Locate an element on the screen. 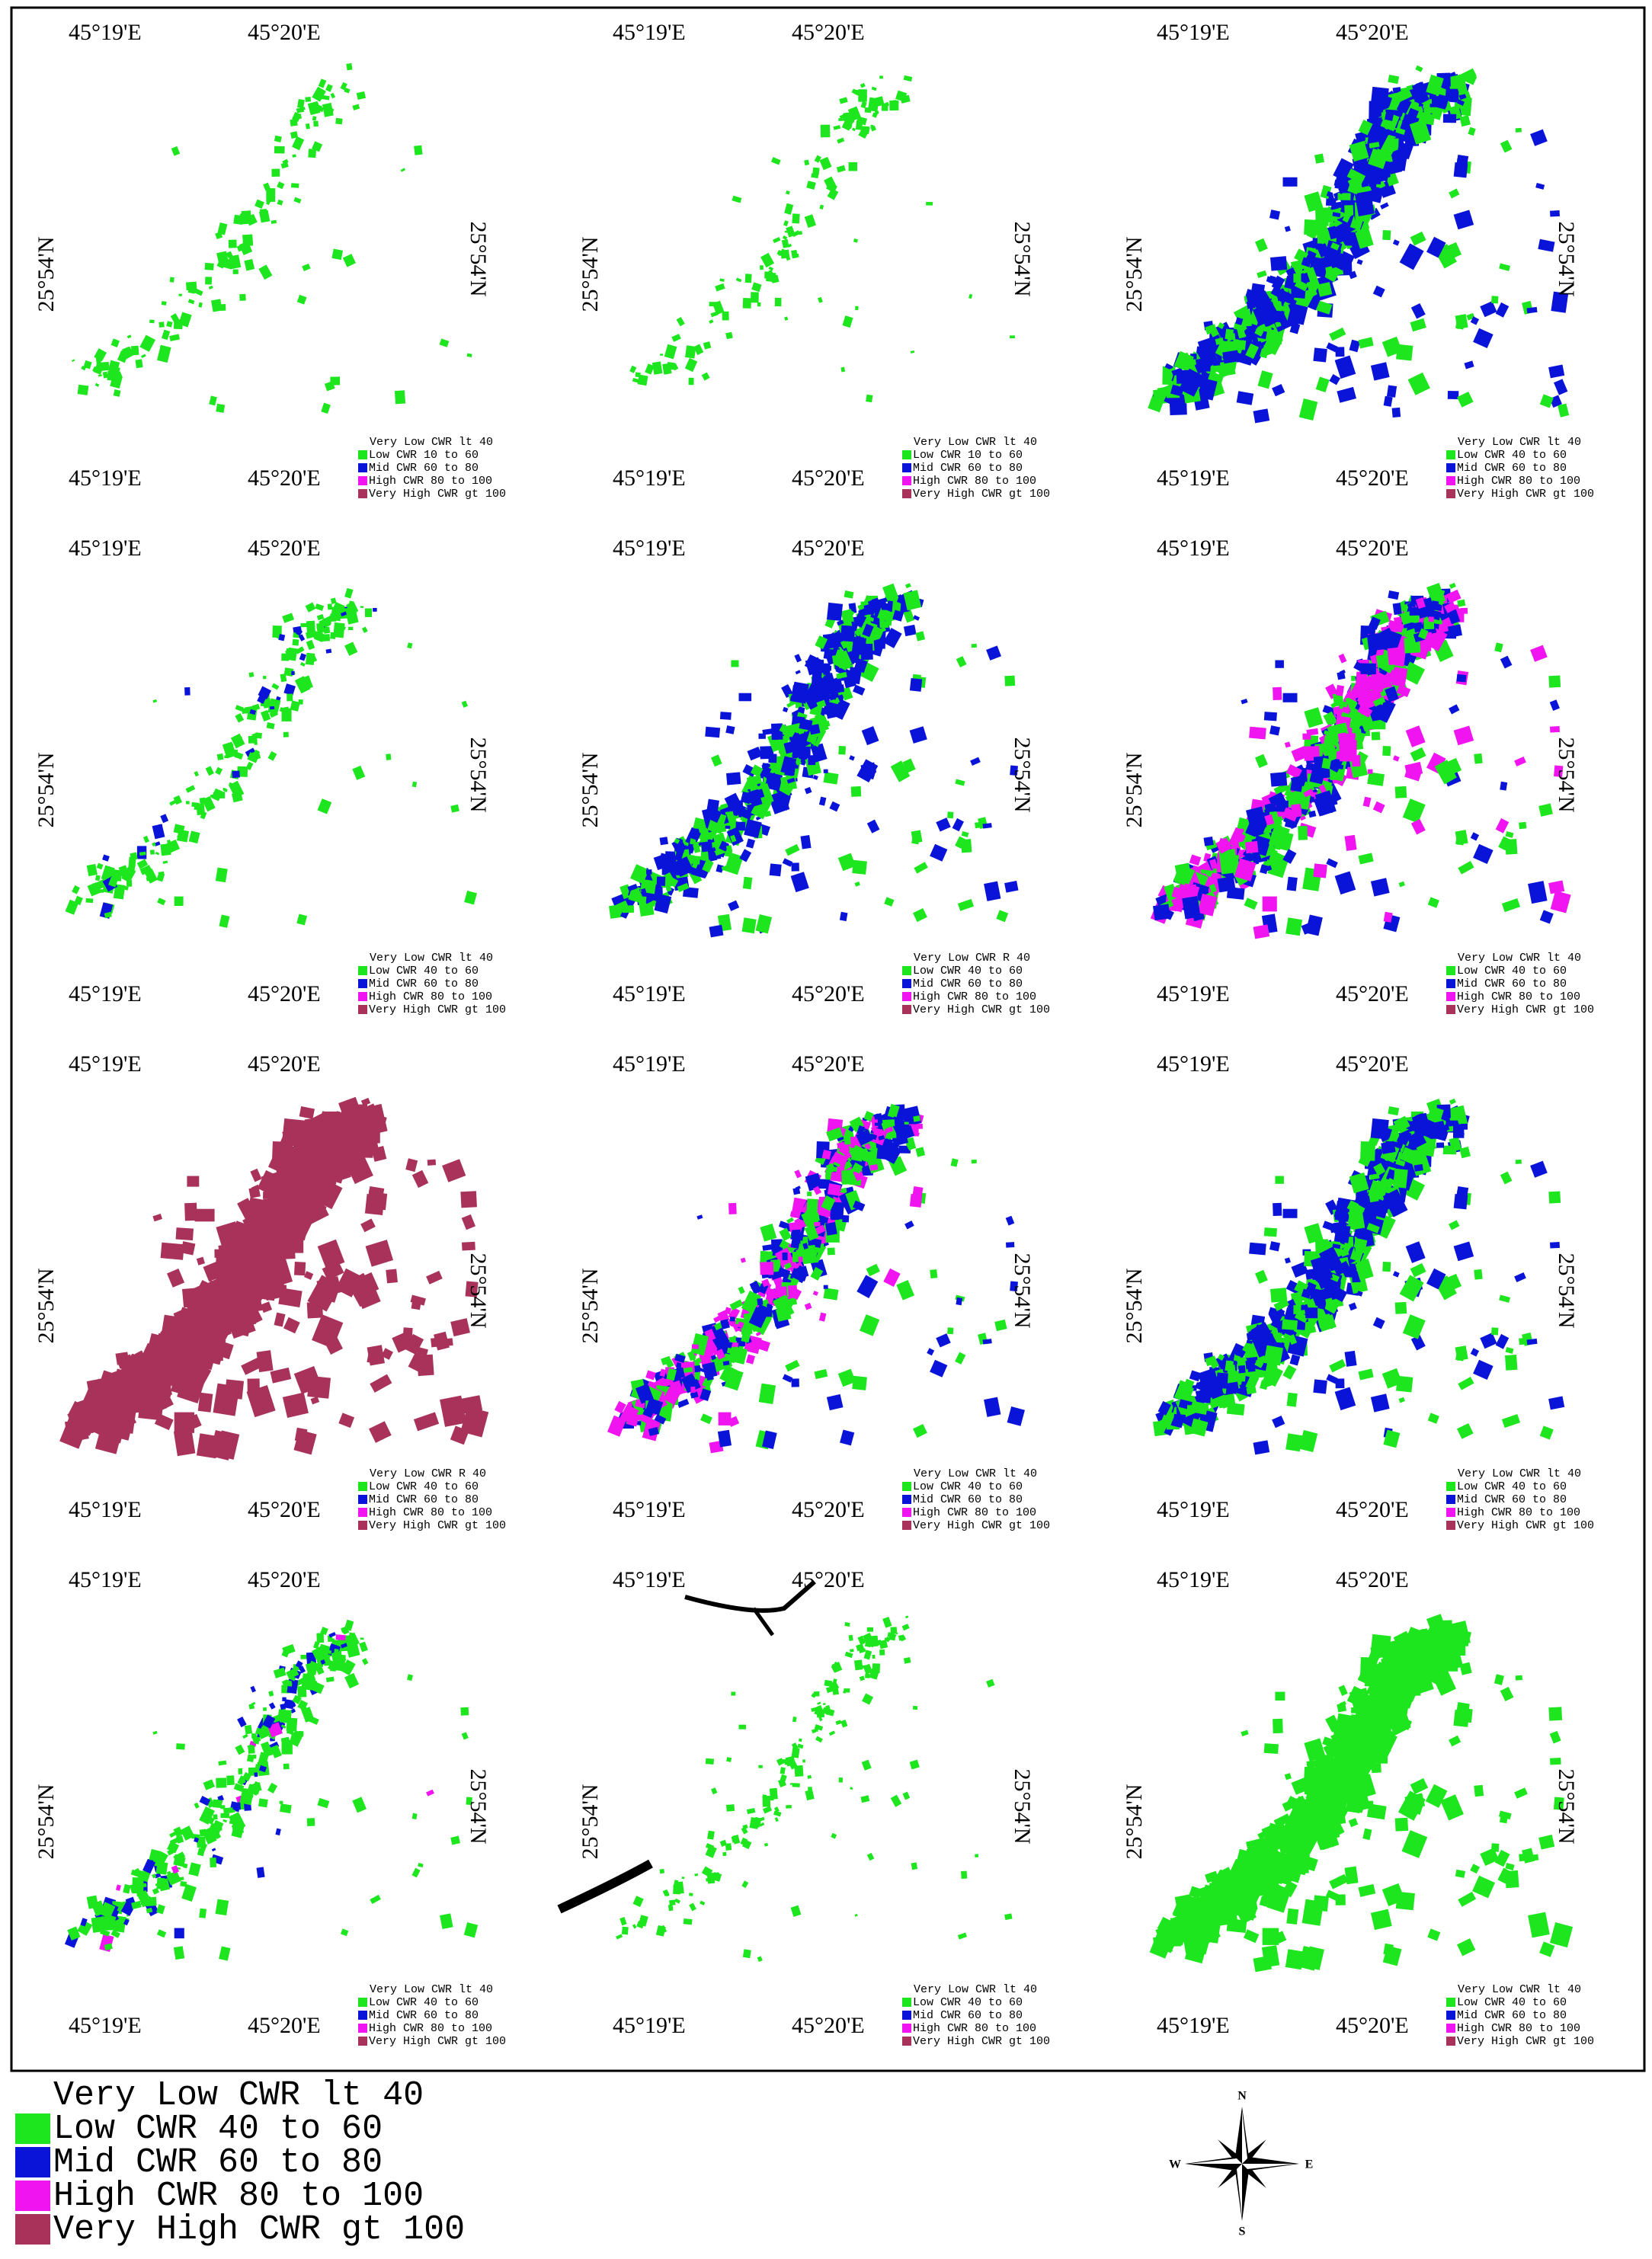 This screenshot has width=1652, height=2259. legend-label: Low CWR 40 to 60 is located at coordinates (424, 1487).